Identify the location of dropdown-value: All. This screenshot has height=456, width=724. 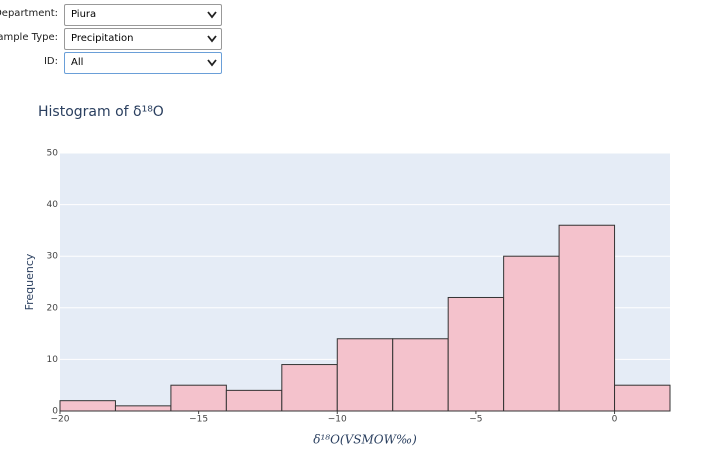
(77, 62).